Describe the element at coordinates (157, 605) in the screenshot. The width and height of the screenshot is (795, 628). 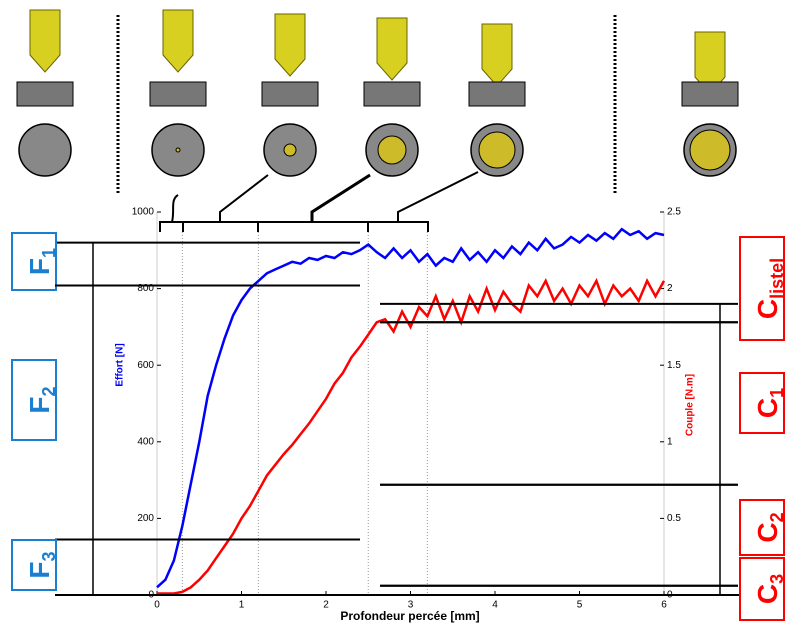
I see `x-tick-label: 0` at that location.